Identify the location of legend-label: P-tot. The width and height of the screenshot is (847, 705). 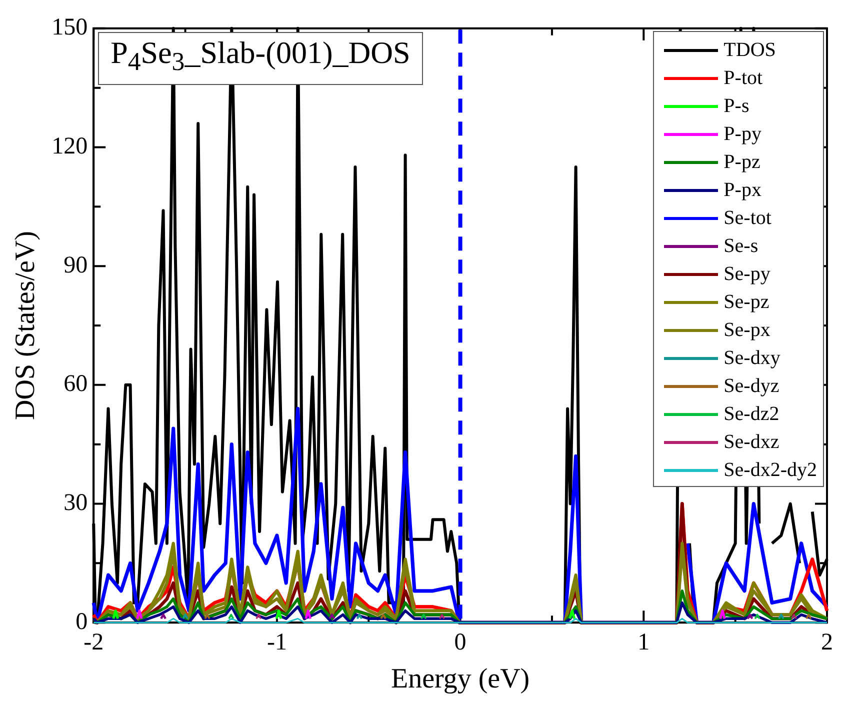
(743, 78).